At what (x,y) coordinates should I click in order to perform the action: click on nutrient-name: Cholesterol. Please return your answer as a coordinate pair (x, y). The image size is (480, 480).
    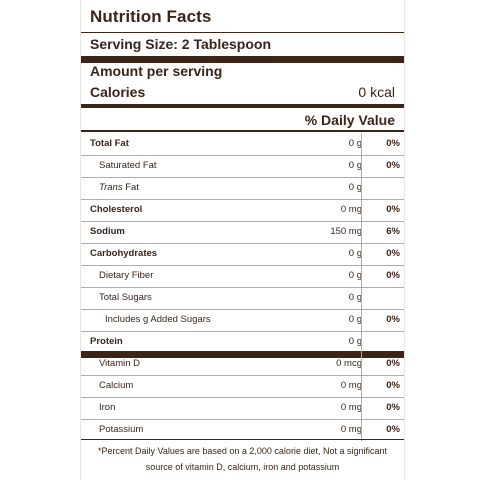
    Looking at the image, I should click on (116, 209).